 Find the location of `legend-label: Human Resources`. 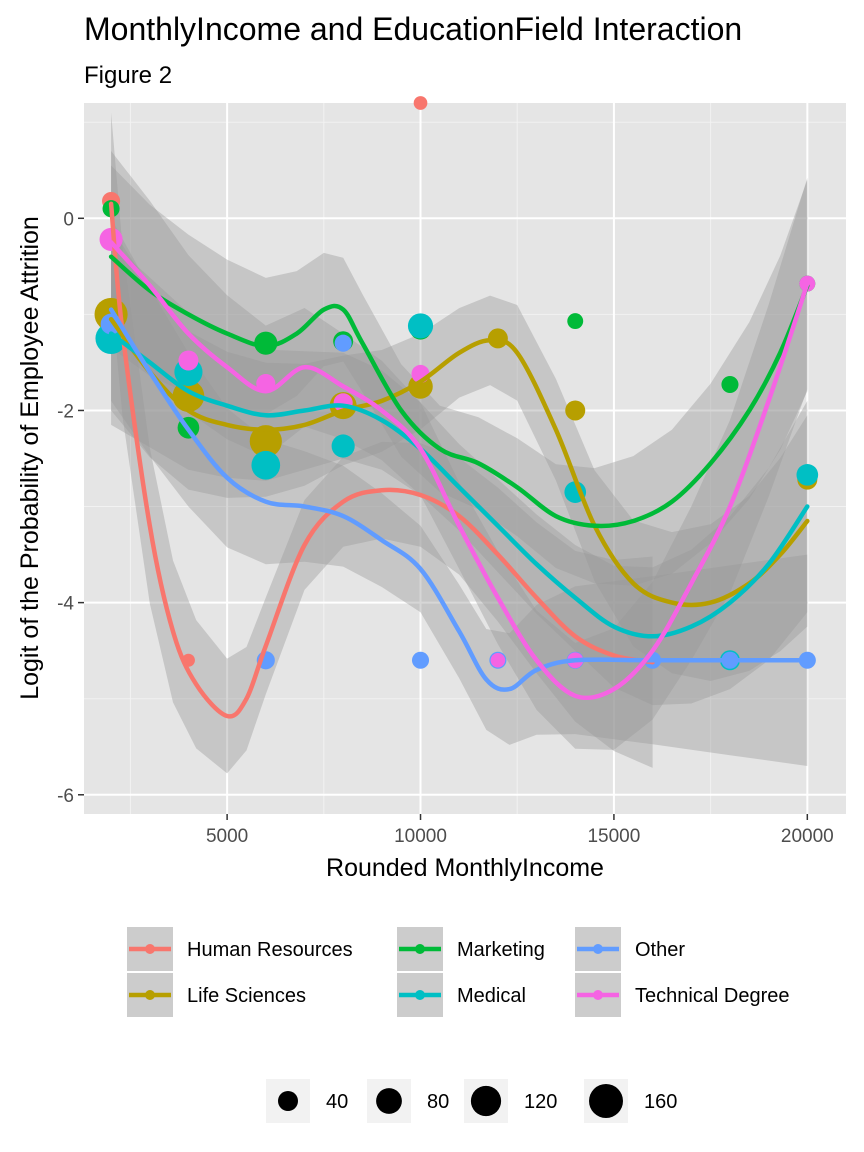

legend-label: Human Resources is located at coordinates (270, 950).